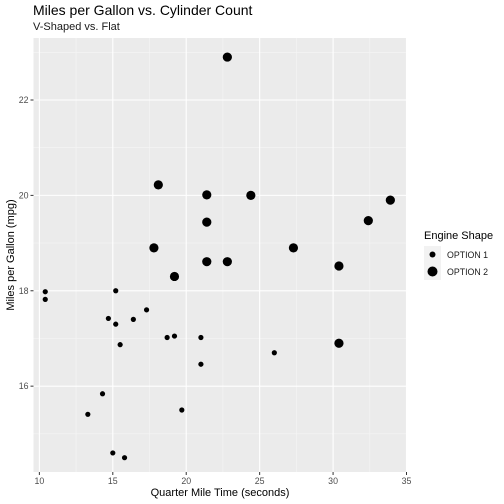  What do you see at coordinates (39, 481) in the screenshot?
I see `x-tick-label: 10` at bounding box center [39, 481].